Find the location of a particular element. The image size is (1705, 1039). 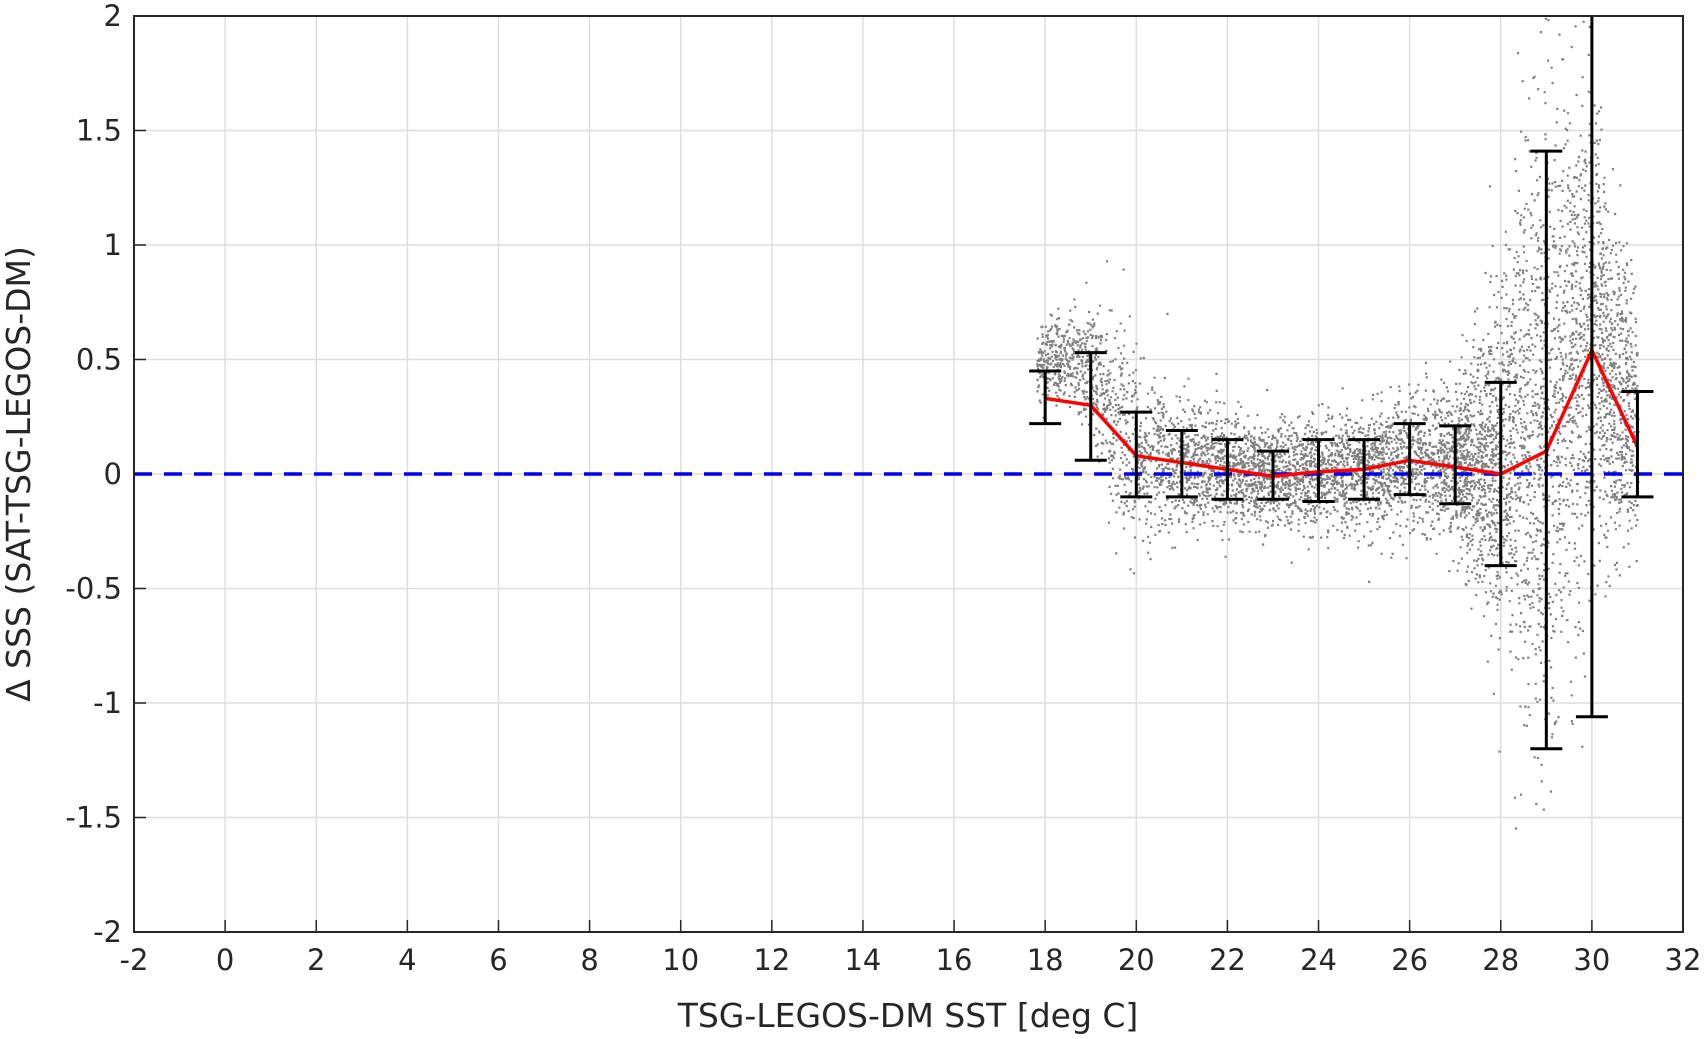

x-tick-label: 10 is located at coordinates (680, 960).